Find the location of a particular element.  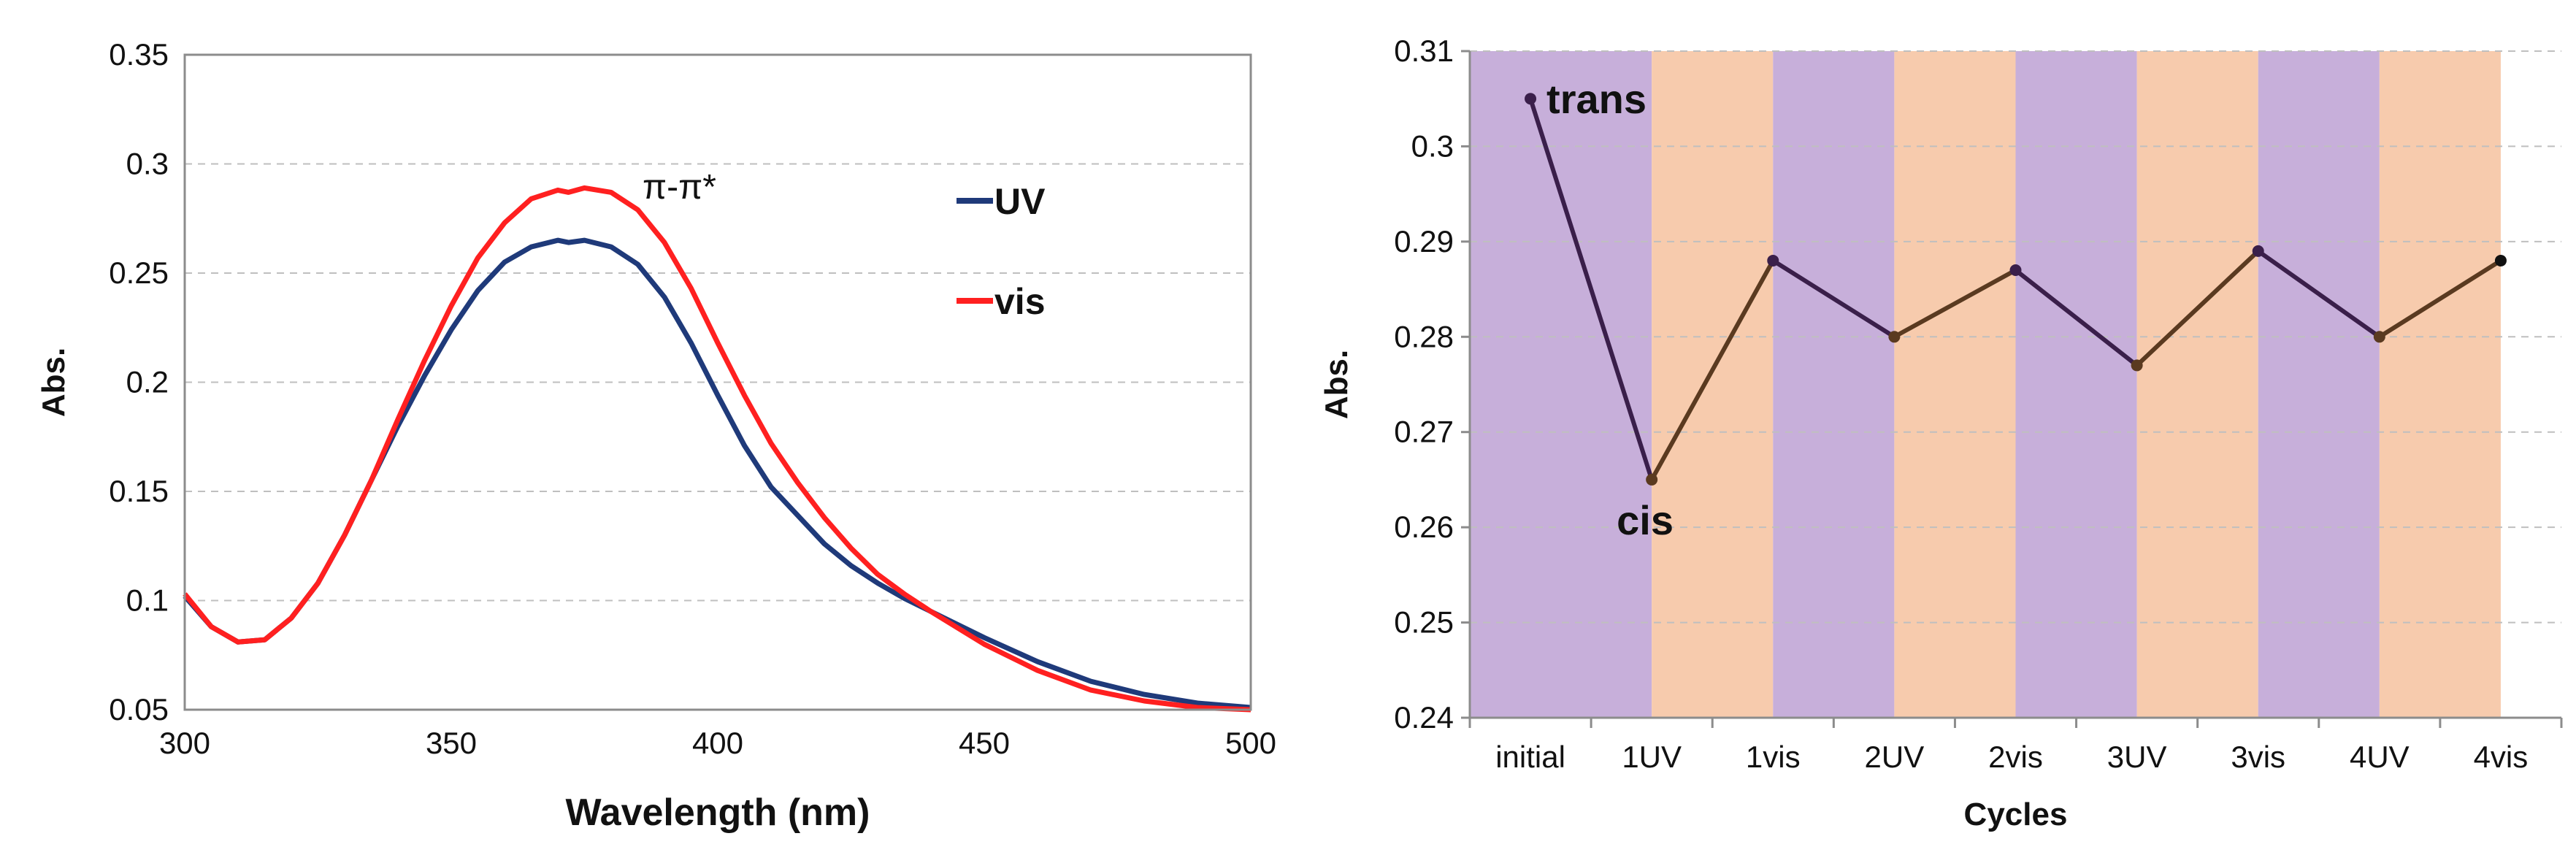

x-tick-label: 1UV is located at coordinates (1652, 757).